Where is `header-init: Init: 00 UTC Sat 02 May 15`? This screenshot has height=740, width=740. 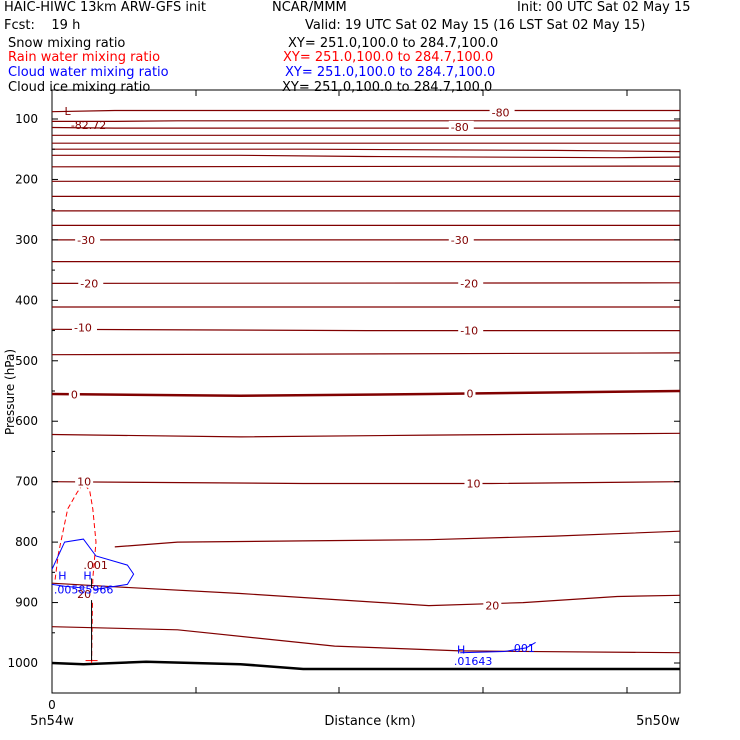
header-init: Init: 00 UTC Sat 02 May 15 is located at coordinates (604, 7).